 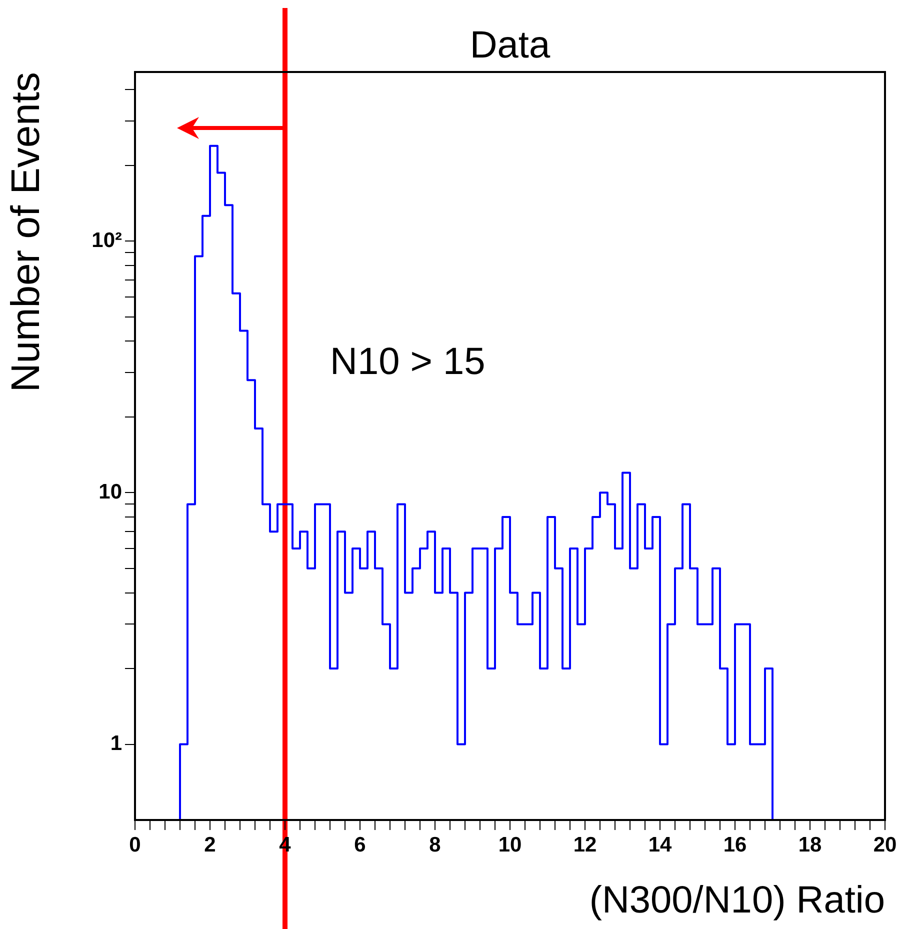 What do you see at coordinates (135, 844) in the screenshot?
I see `x-tick-label: 0` at bounding box center [135, 844].